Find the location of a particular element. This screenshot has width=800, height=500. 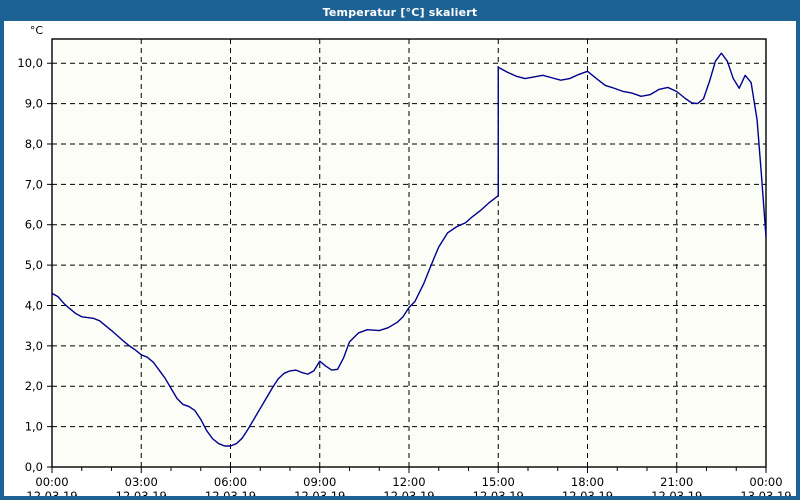

y-axis-tick-labels: 0,0 1,0 2,0 3,0 4,0 5,0 6,0 7,0 8,0 9,0 10,0 is located at coordinates (30, 265).